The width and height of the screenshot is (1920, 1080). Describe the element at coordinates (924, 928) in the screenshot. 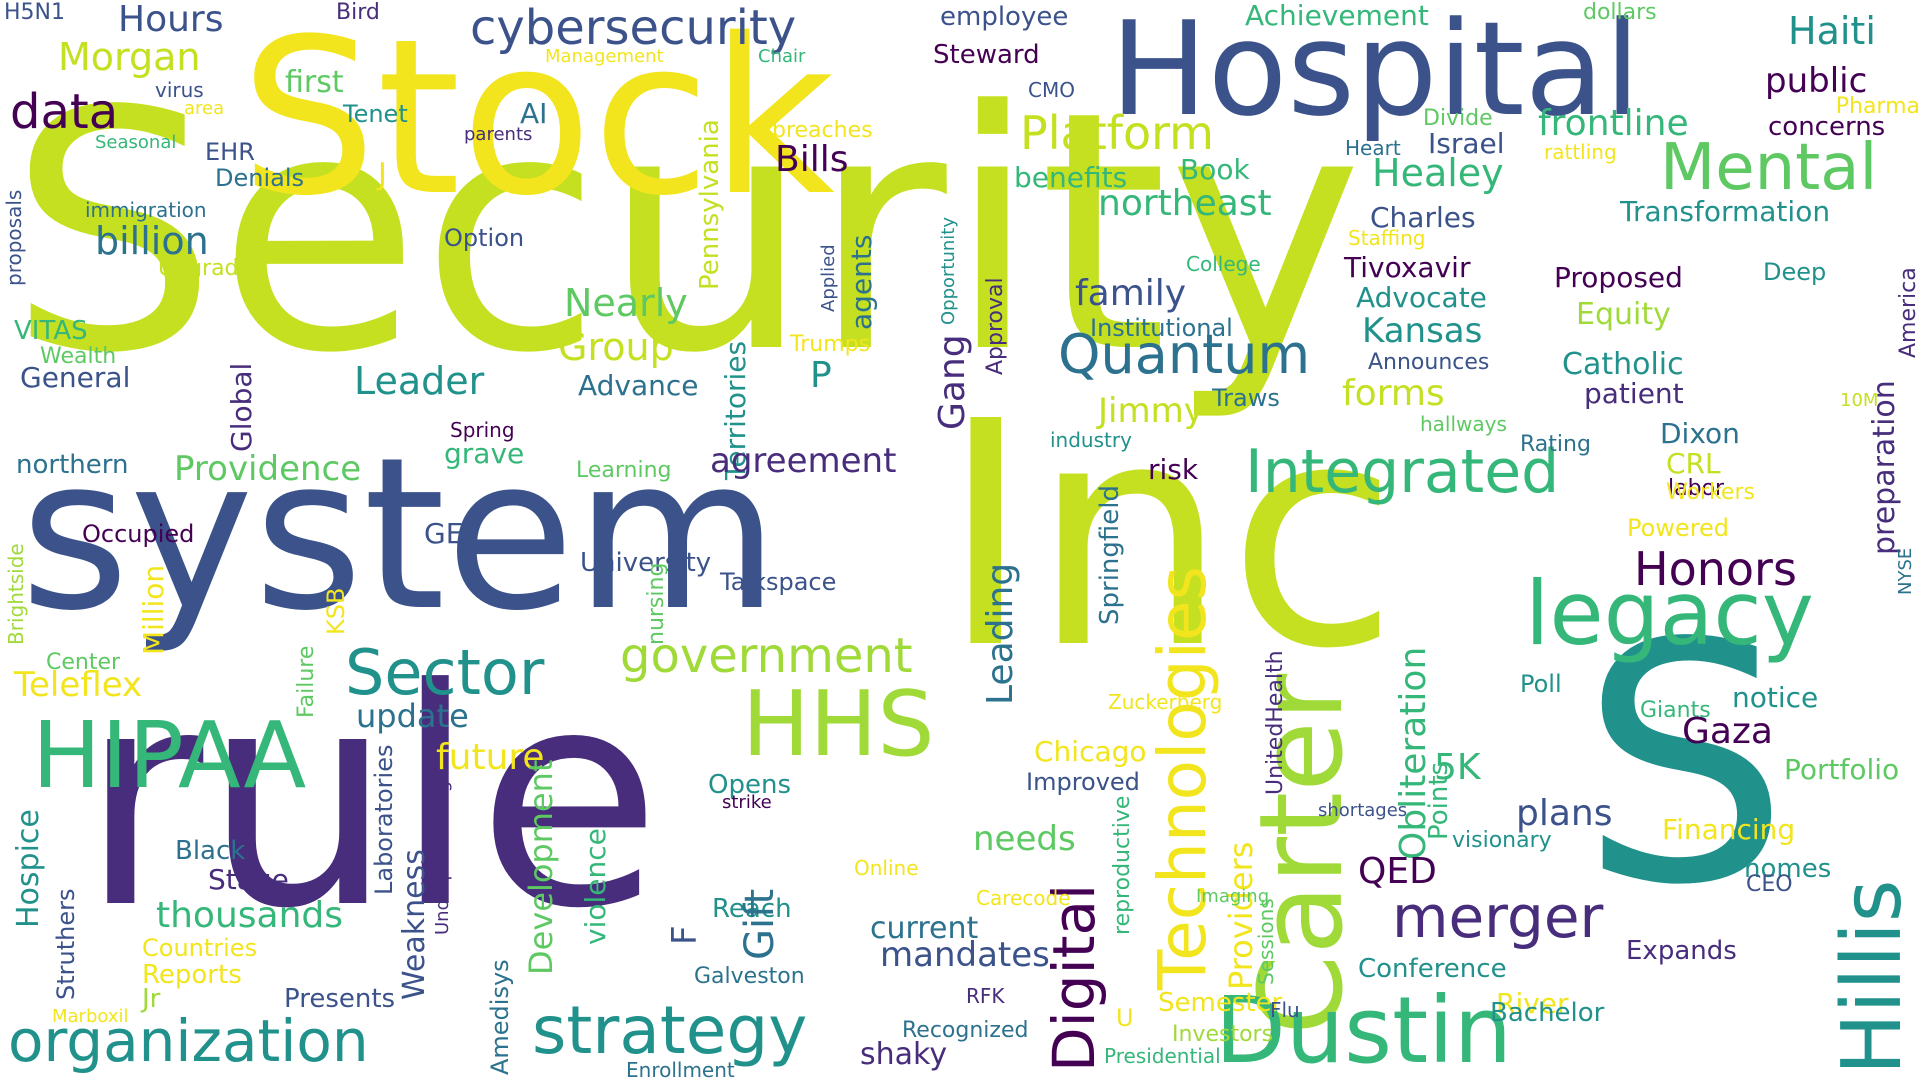

I see `word: current` at that location.